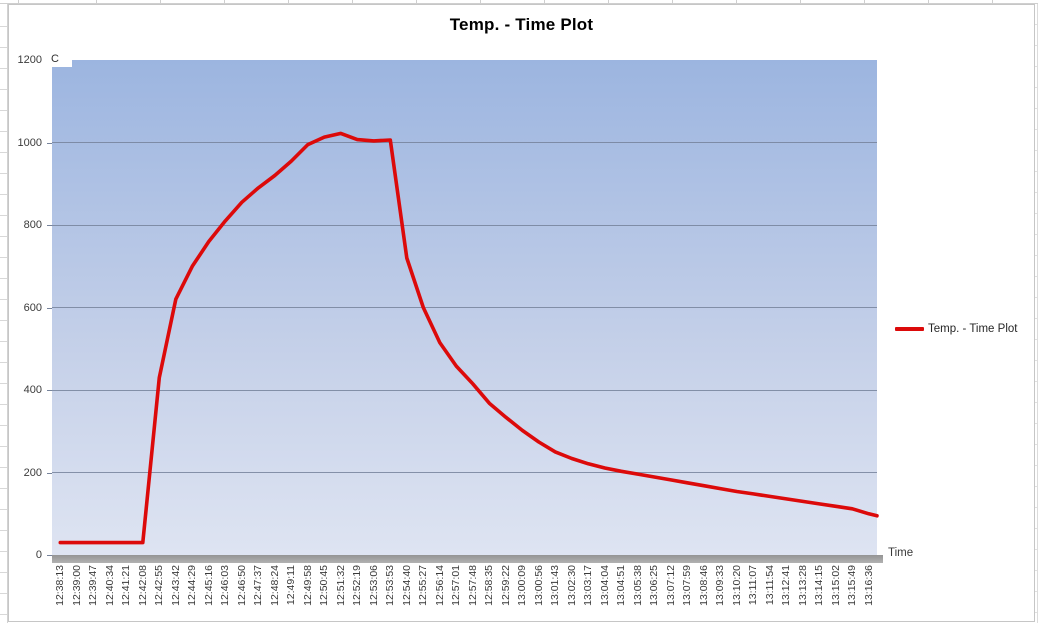 This screenshot has width=1038, height=624. What do you see at coordinates (29, 142) in the screenshot?
I see `y-axis-label: 1000` at bounding box center [29, 142].